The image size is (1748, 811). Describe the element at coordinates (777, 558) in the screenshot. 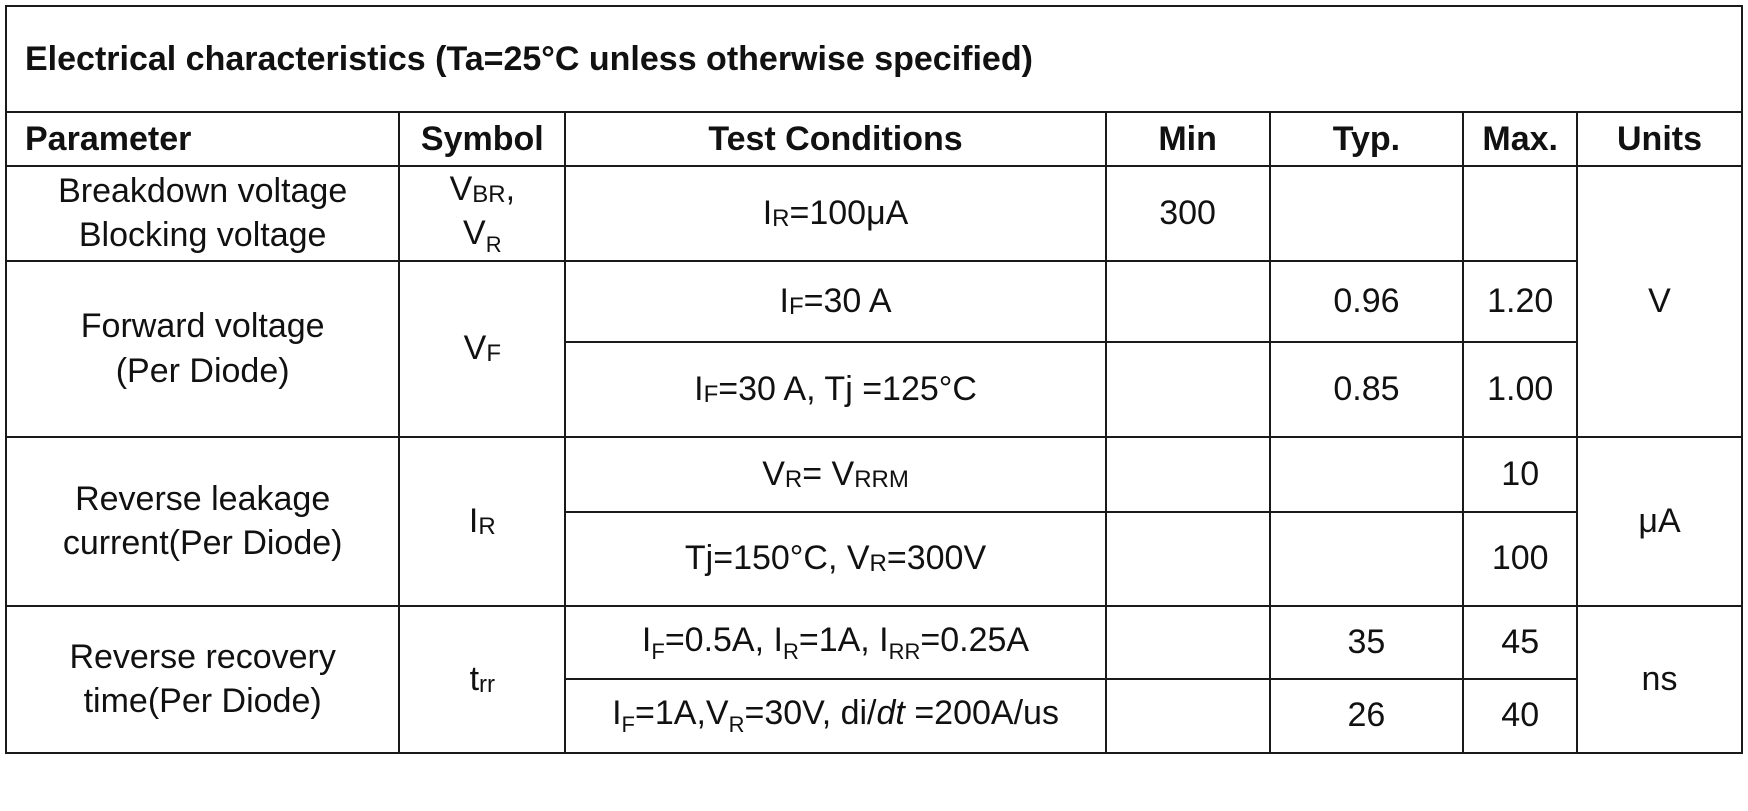

I see `condition-leakage-2-a: Tj=150°C, V` at that location.